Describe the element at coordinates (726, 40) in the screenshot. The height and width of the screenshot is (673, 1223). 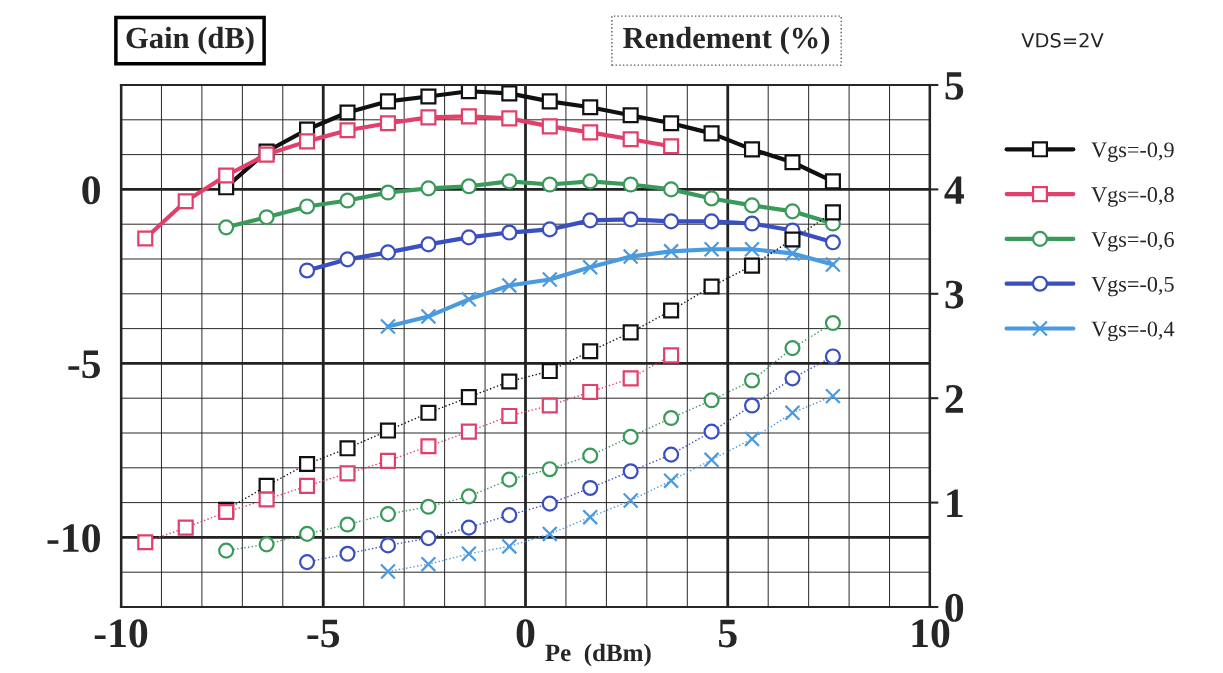
I see `y2-axis-title: Rendement (%)` at that location.